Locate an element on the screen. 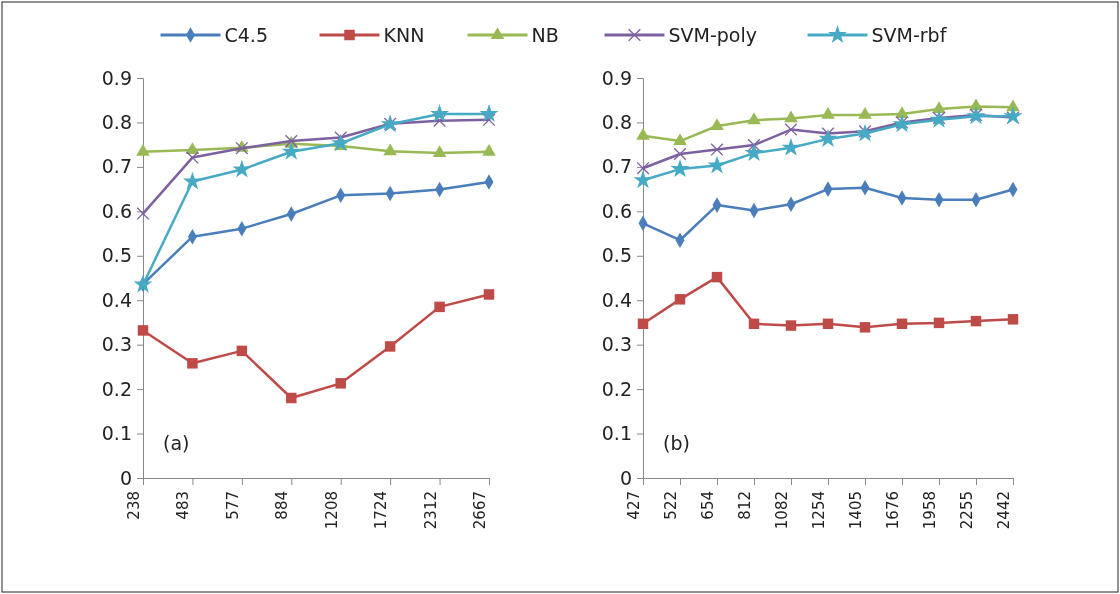  x-tick-label: 1082 is located at coordinates (782, 510).